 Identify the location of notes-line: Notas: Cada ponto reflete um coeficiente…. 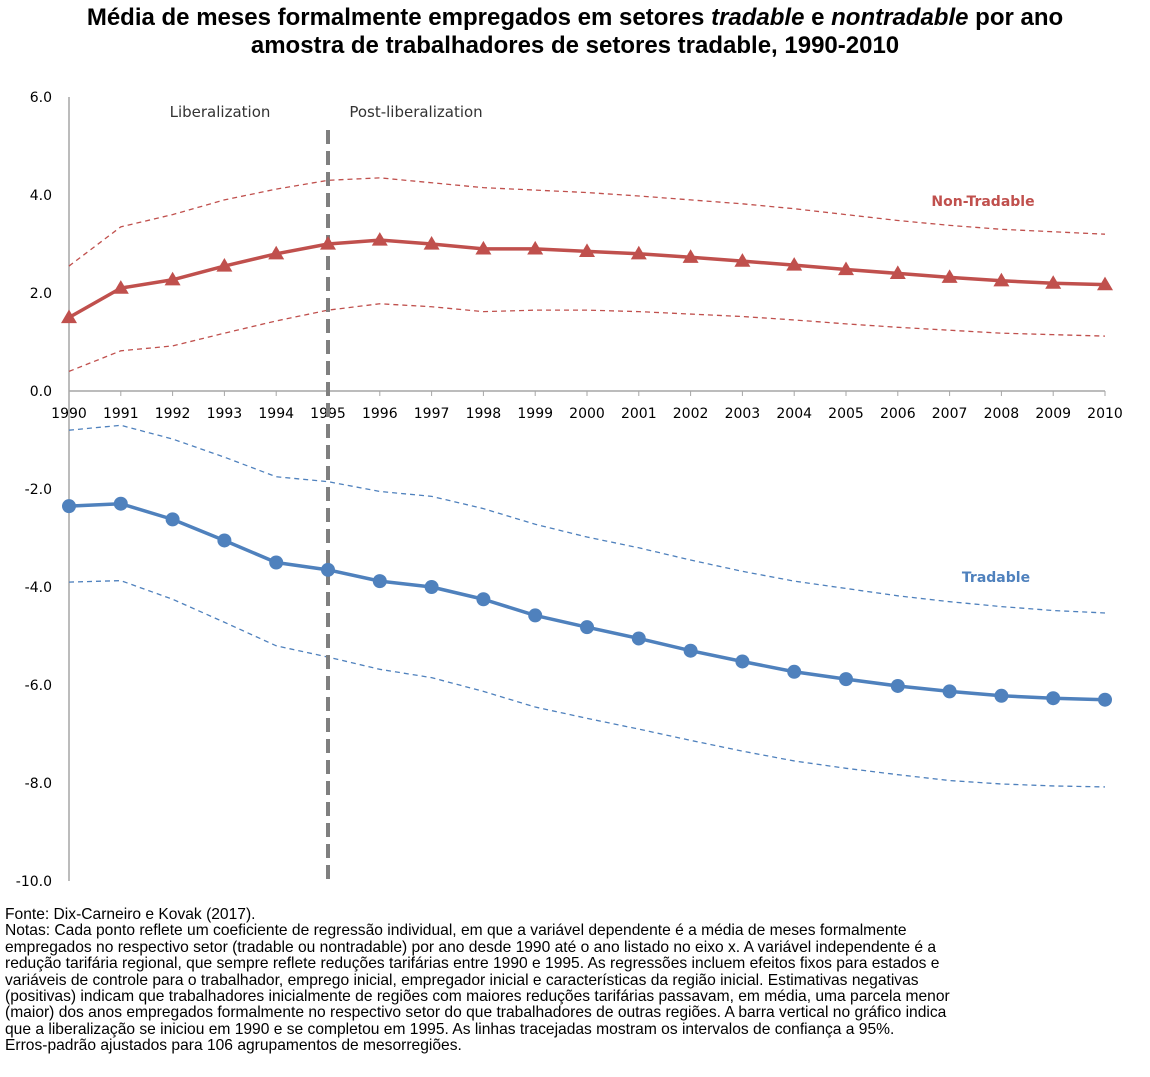
(456, 931).